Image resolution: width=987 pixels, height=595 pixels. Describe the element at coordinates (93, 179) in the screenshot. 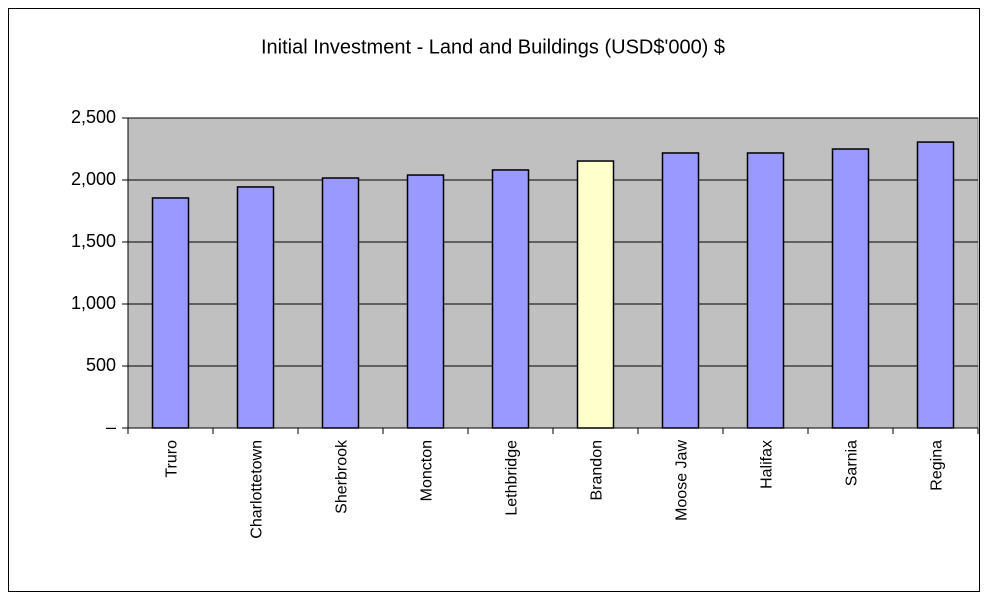

I see `y-tick-label: 2,000` at that location.